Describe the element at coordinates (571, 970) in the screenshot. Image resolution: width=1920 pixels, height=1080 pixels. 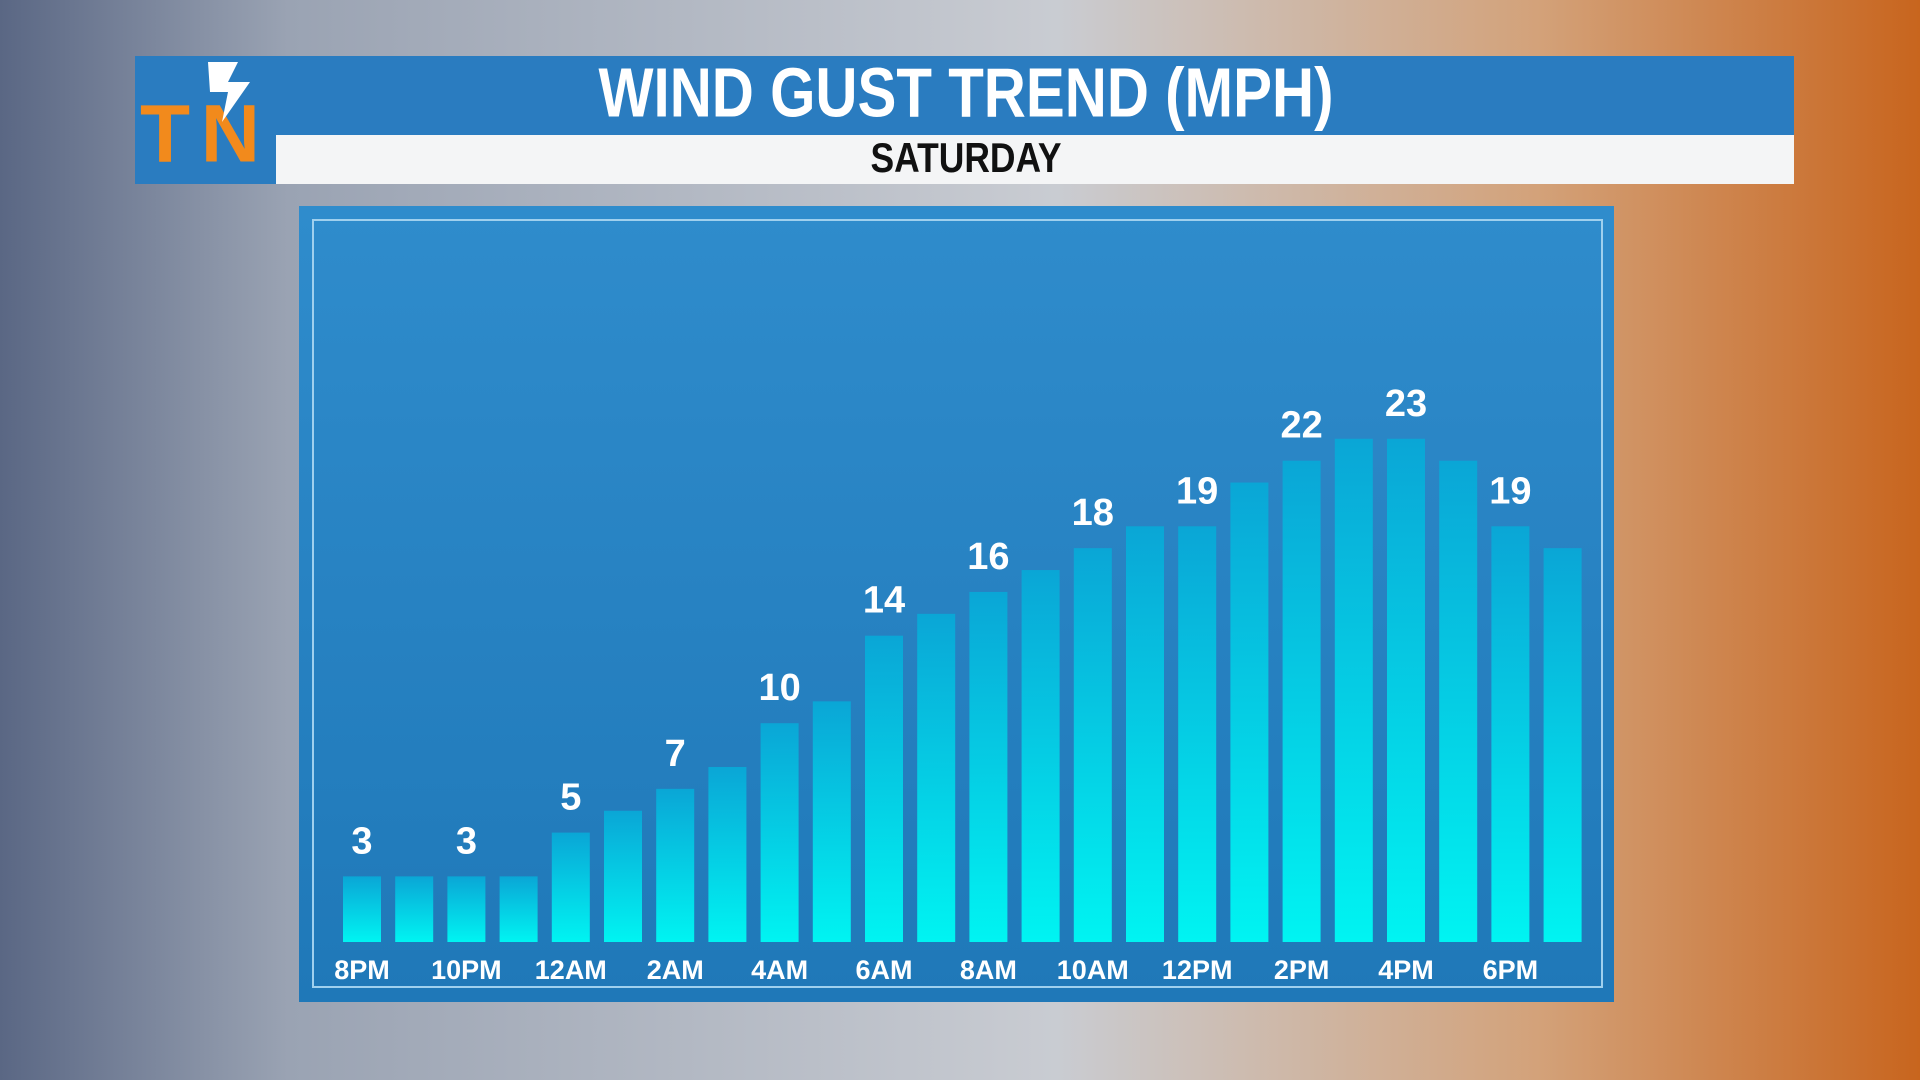
I see `x-tick-label: 12AM` at that location.